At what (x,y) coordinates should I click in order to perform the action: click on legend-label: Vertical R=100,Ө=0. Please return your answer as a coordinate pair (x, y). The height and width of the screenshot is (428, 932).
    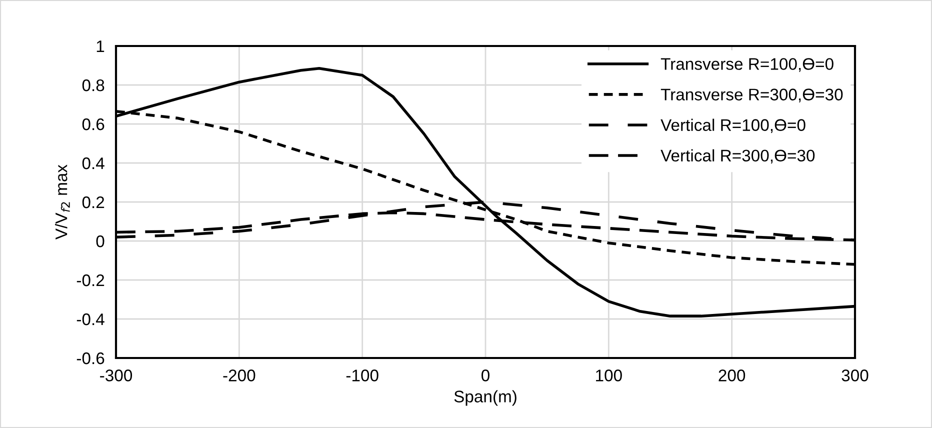
    Looking at the image, I should click on (733, 125).